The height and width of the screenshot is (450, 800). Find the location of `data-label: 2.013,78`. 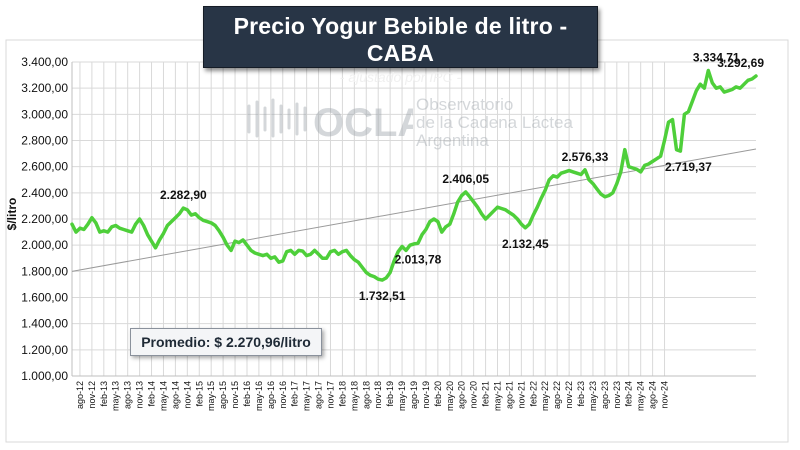

data-label: 2.013,78 is located at coordinates (418, 259).